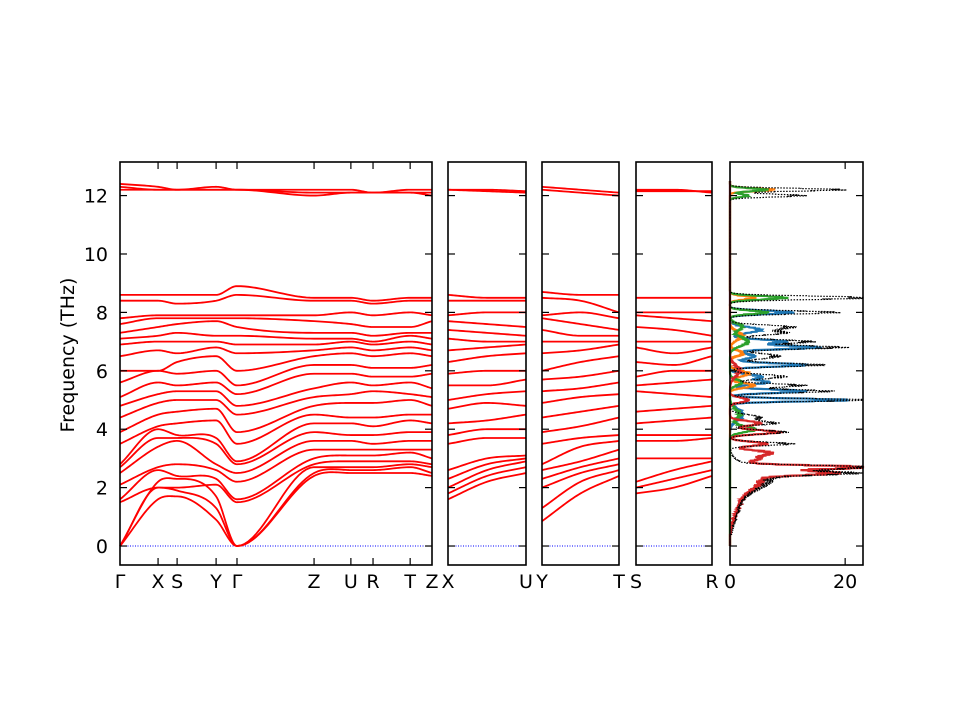 The height and width of the screenshot is (720, 960). Describe the element at coordinates (102, 372) in the screenshot. I see `y-tick-label: 6` at that location.